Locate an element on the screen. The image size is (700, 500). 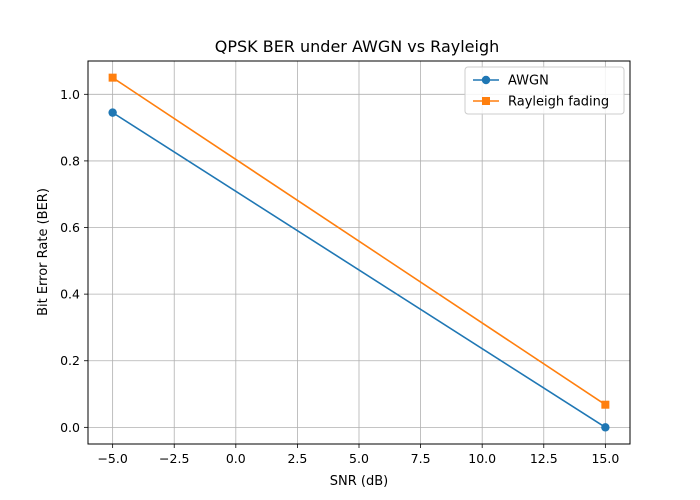
y-tick-label: 1.0 is located at coordinates (70, 94).